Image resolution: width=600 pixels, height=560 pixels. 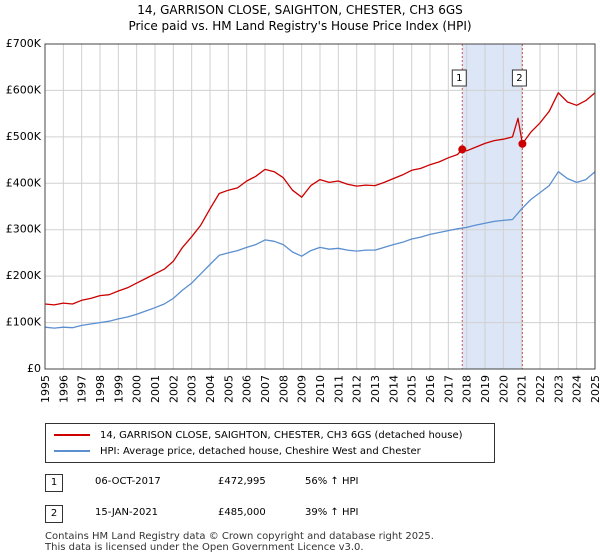 What do you see at coordinates (72, 435) in the screenshot?
I see `legend-swatch-property` at bounding box center [72, 435].